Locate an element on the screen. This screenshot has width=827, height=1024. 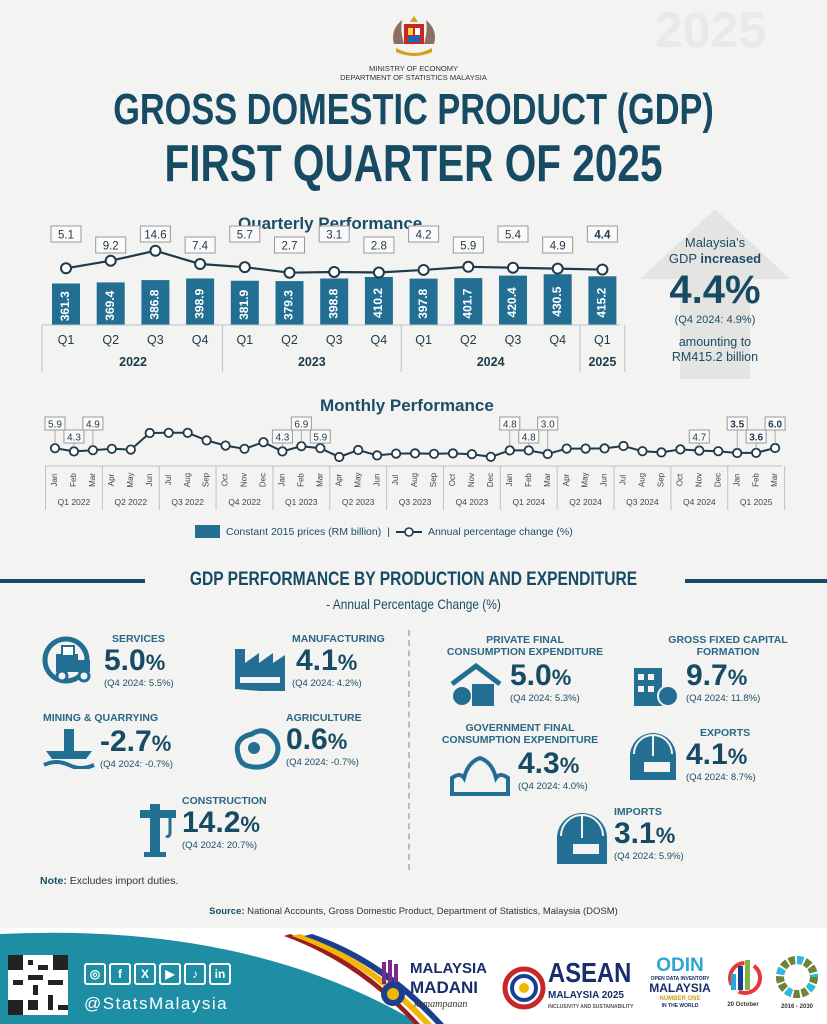
monthly-point-label: 4.3 is located at coordinates (74, 438).